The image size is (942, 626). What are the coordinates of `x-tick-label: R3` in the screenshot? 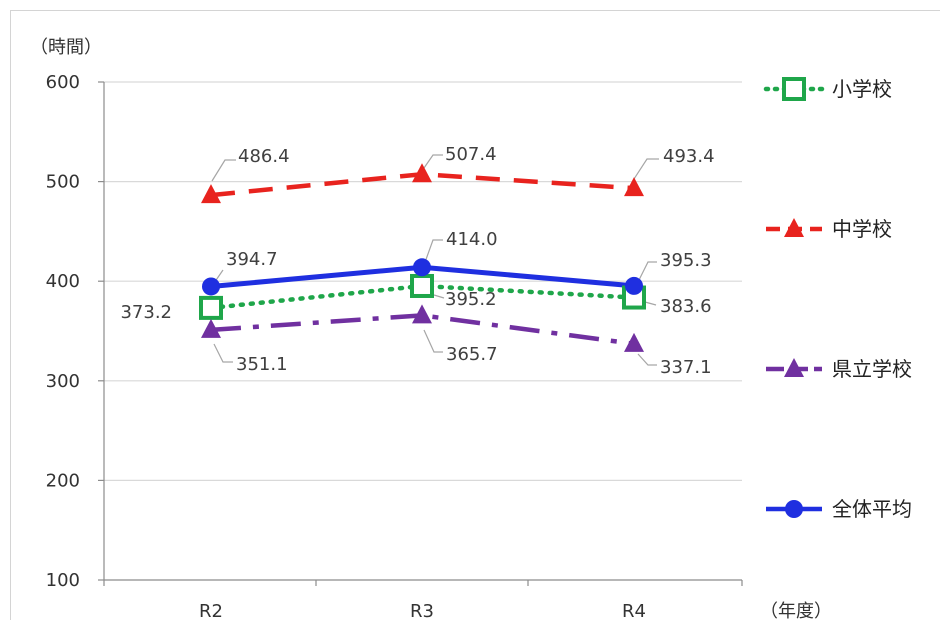 It's located at (422, 611).